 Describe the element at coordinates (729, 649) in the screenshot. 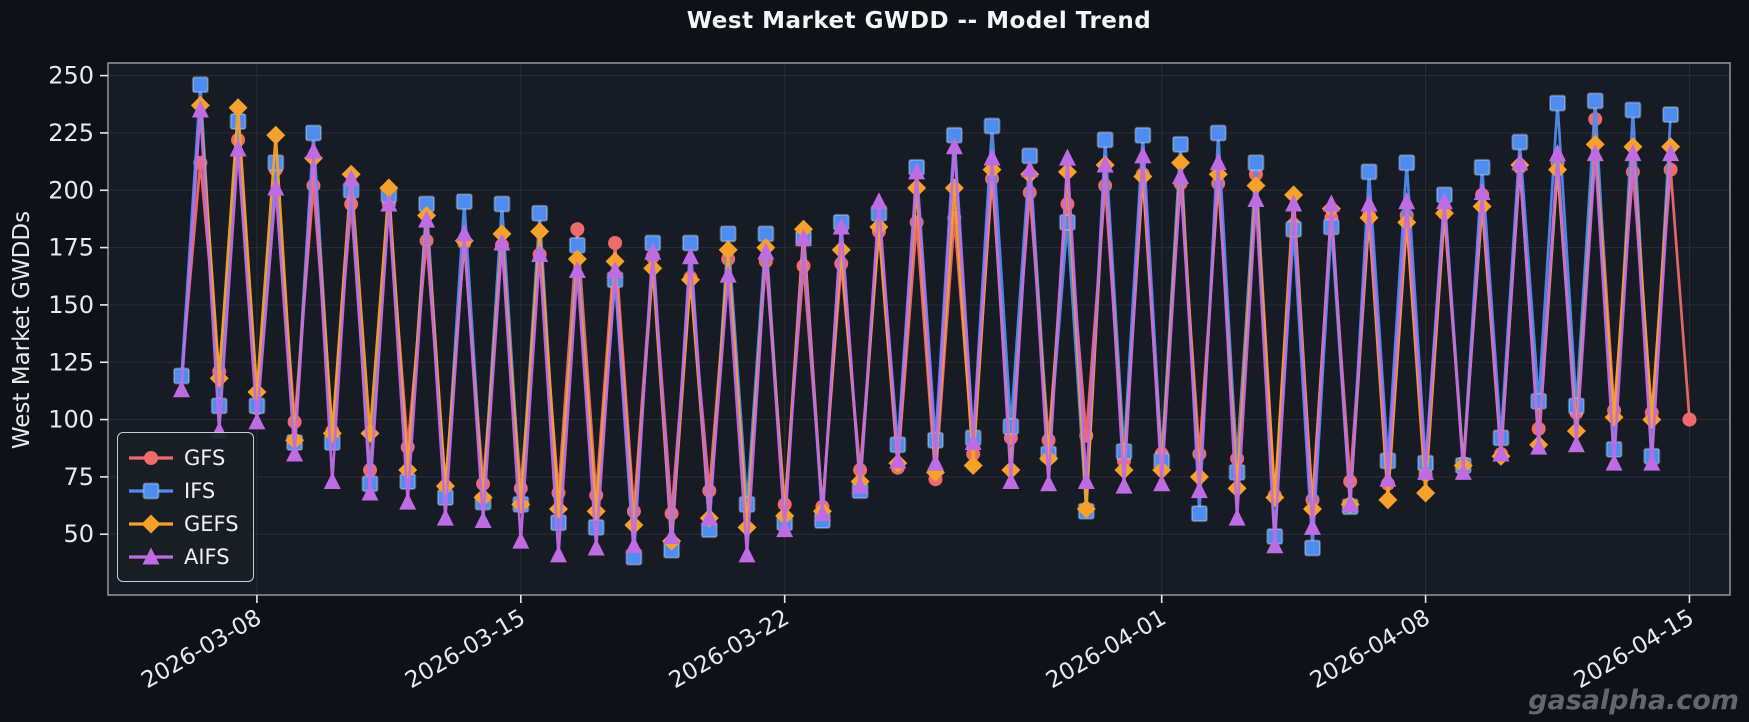

I see `x-tick-label: 2026-03-22` at that location.